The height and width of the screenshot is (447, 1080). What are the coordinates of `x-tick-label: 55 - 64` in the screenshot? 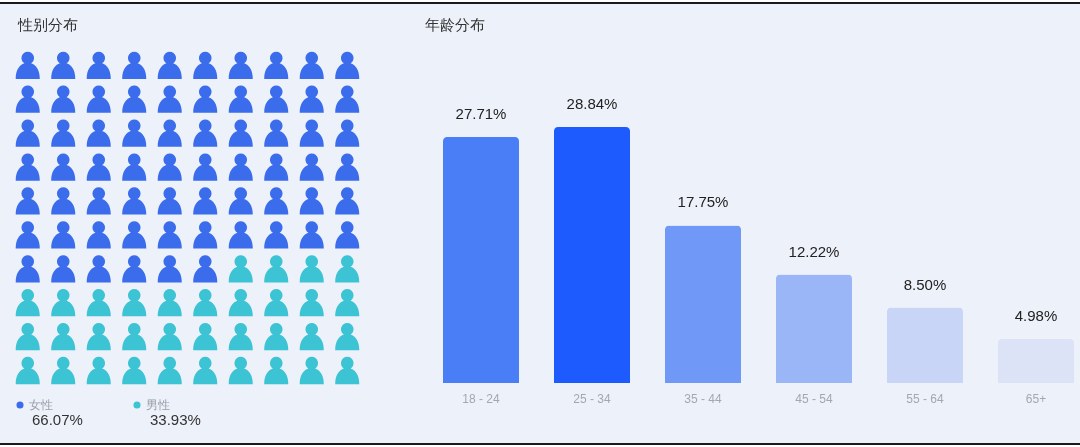 It's located at (925, 398).